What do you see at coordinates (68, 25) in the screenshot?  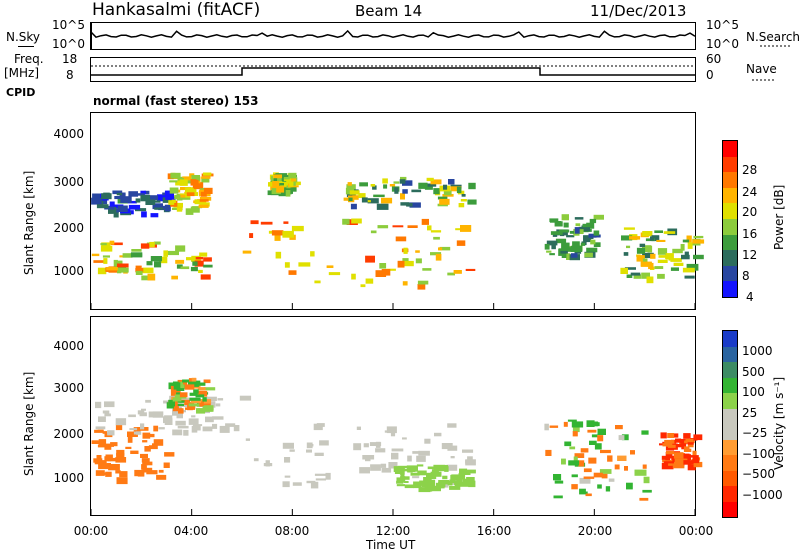 I see `nsky-tick-top: 10^5` at bounding box center [68, 25].